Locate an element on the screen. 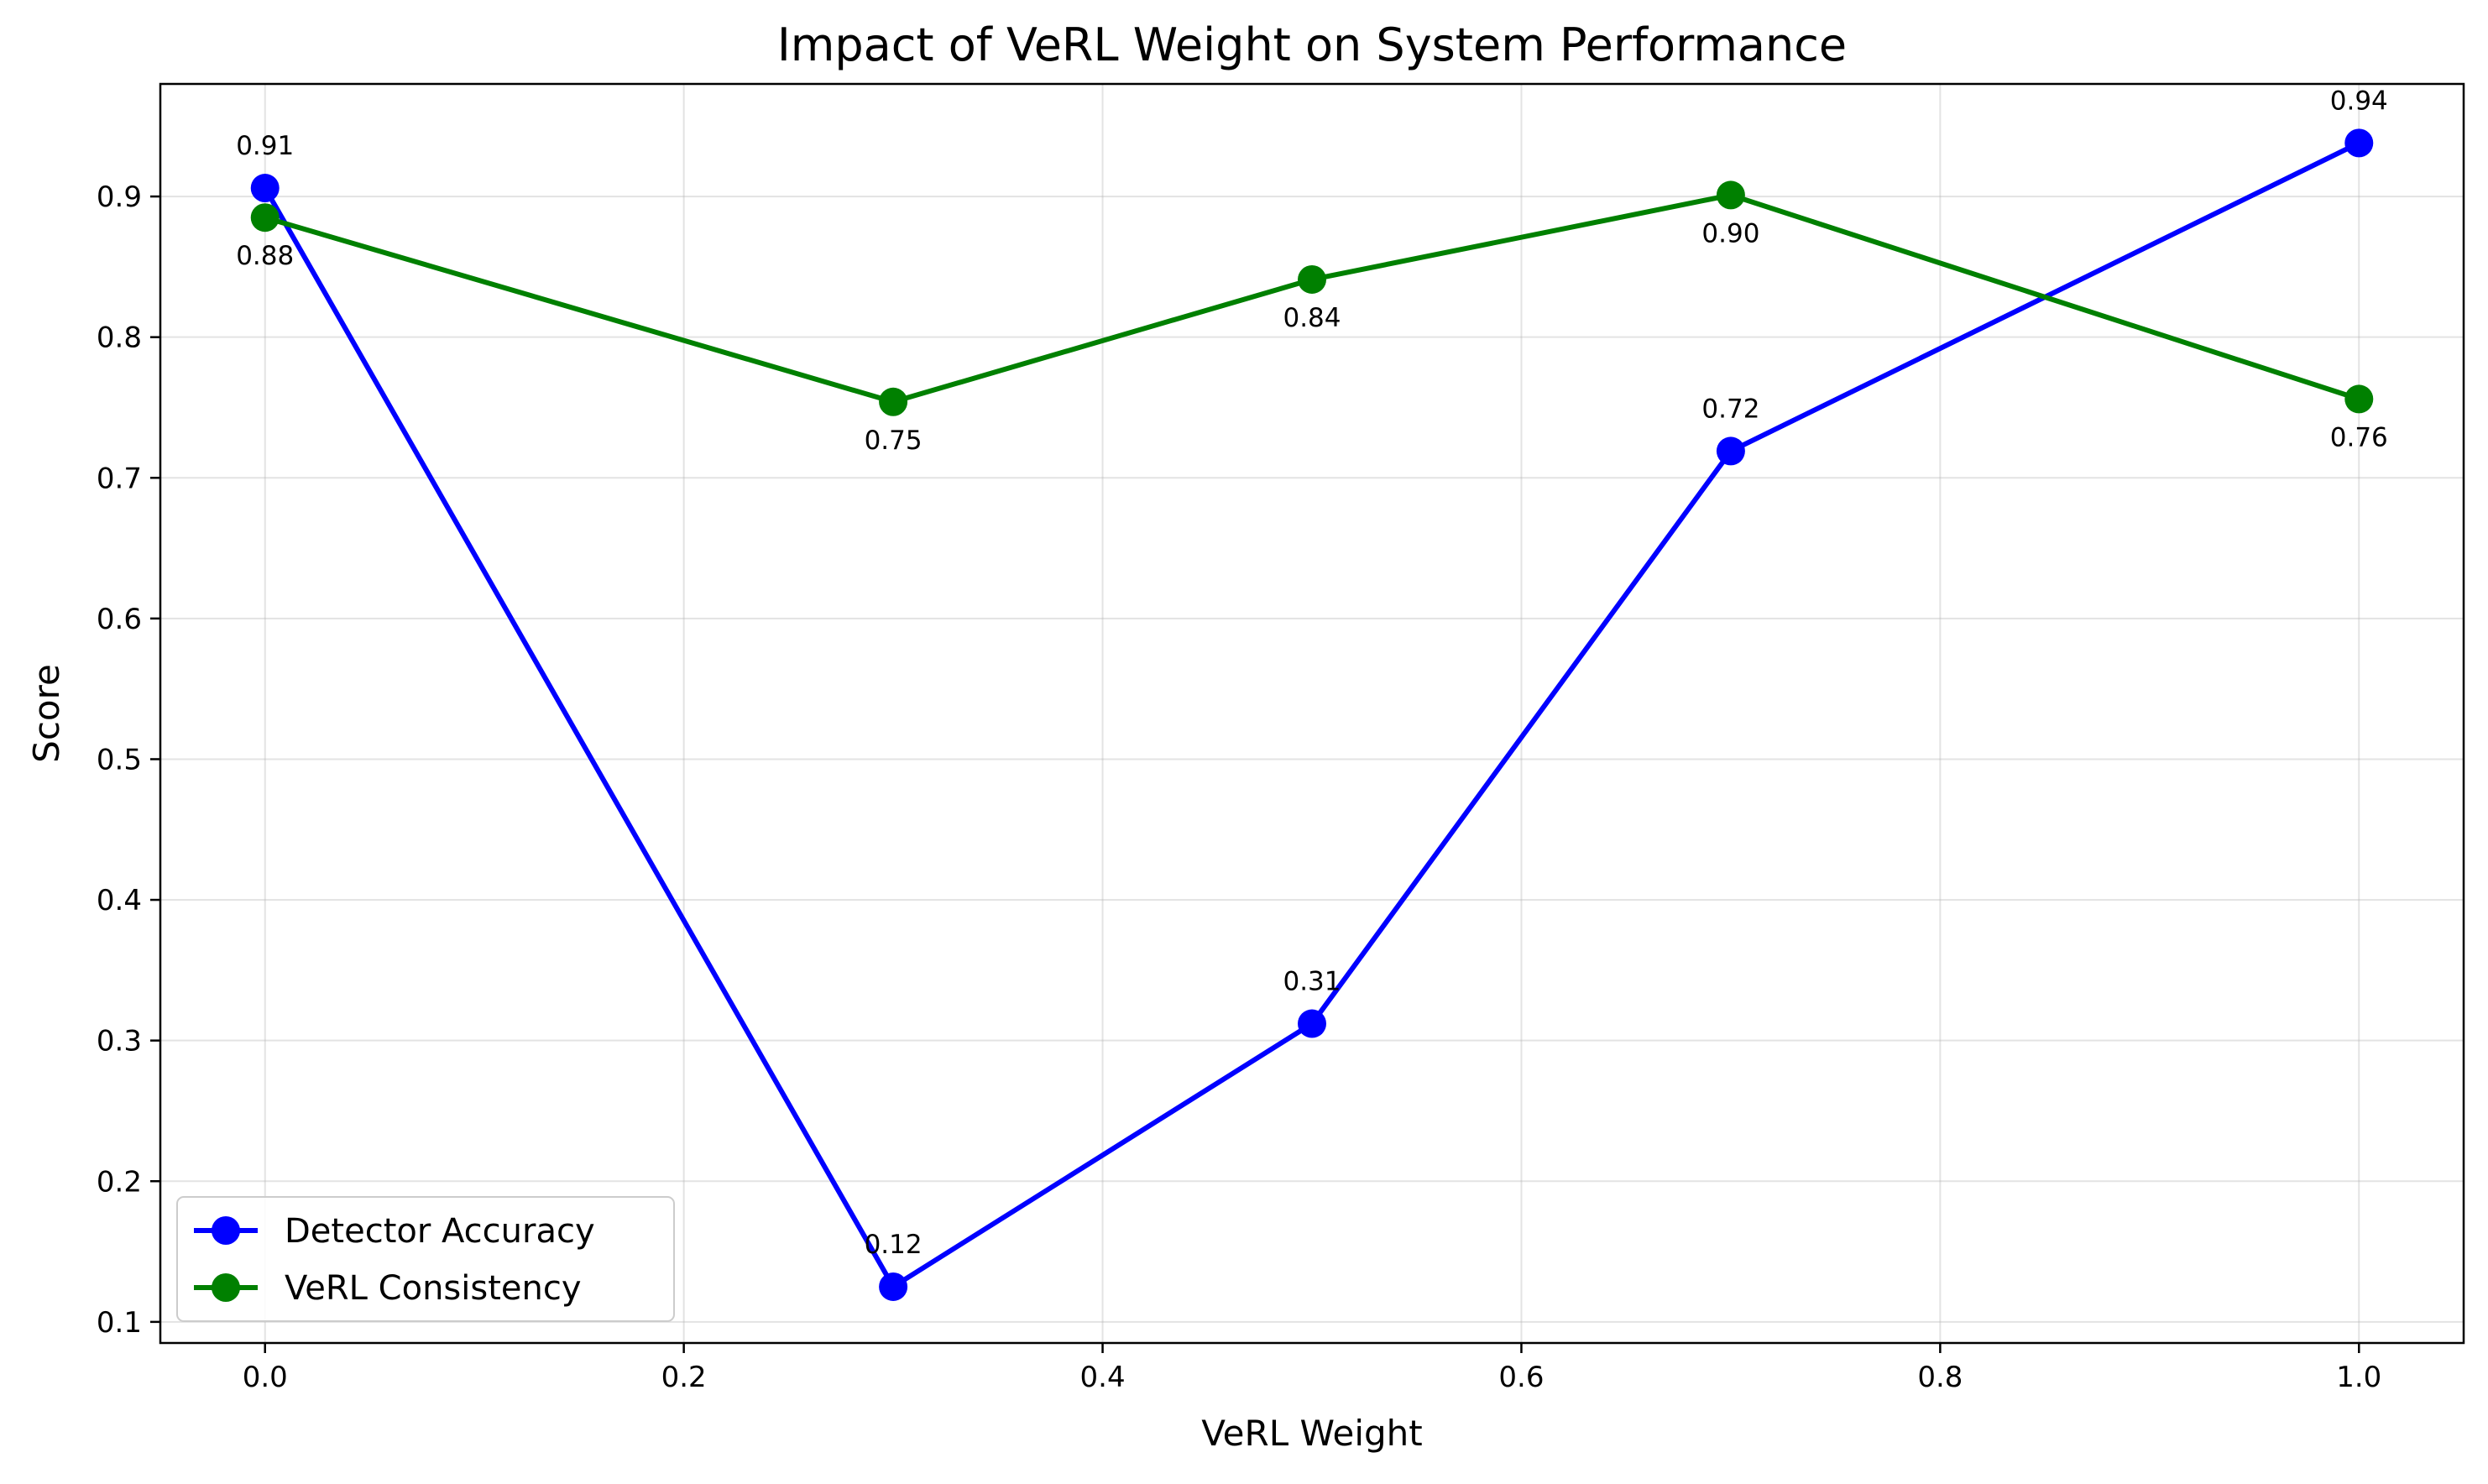 The height and width of the screenshot is (1484, 2488). data-label-detector-accuracy: 0.72 is located at coordinates (1730, 409).